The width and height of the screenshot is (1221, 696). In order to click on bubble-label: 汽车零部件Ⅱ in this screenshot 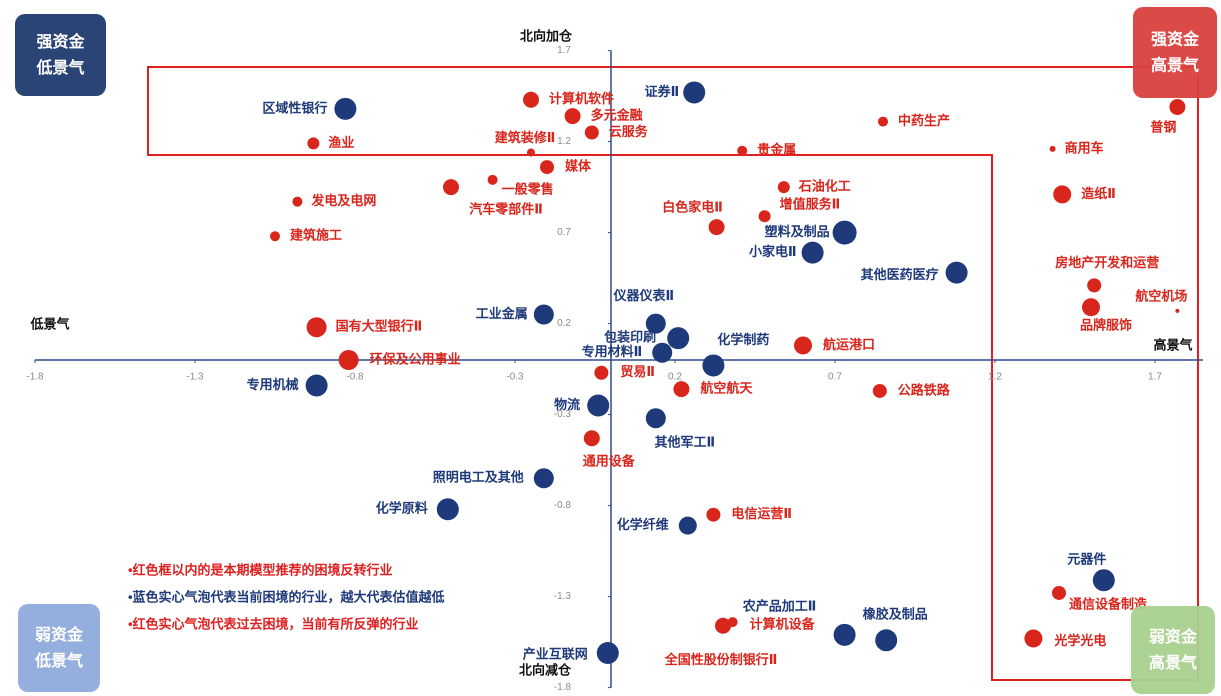, I will do `click(506, 209)`.